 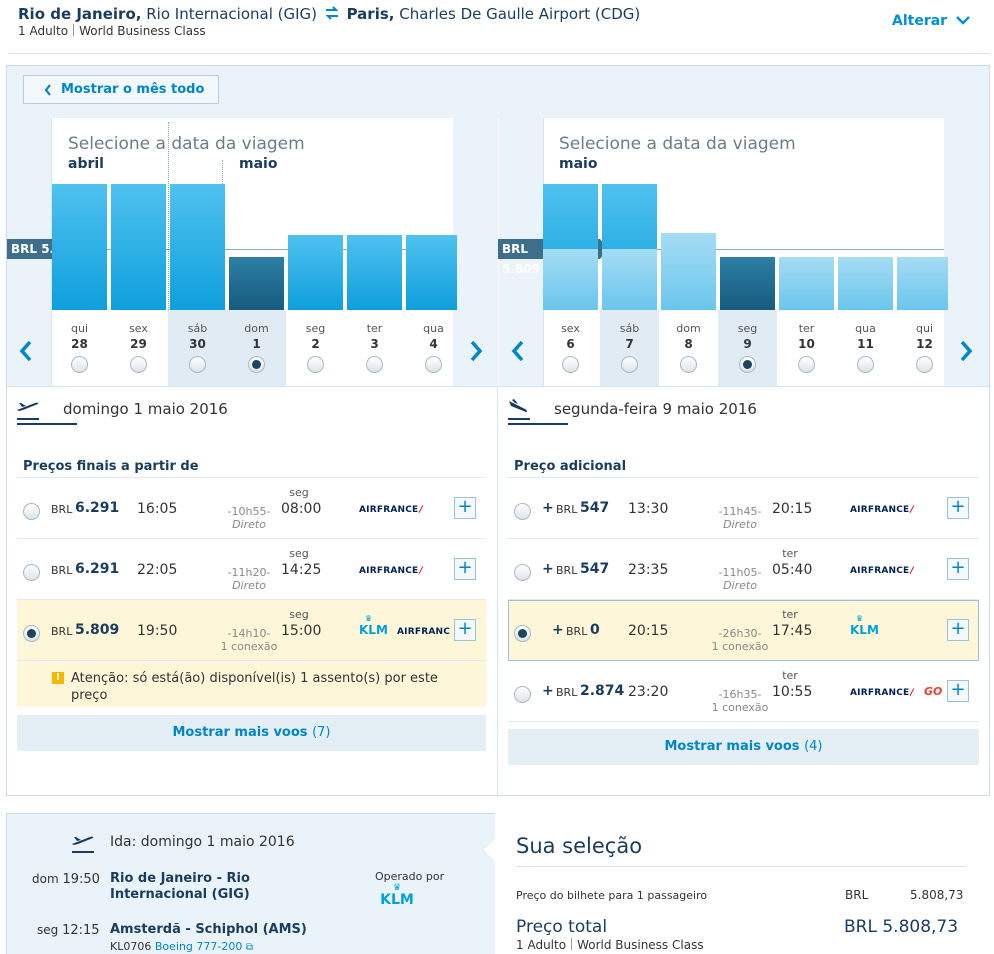 What do you see at coordinates (332, 13) in the screenshot?
I see `roundtrip-icon` at bounding box center [332, 13].